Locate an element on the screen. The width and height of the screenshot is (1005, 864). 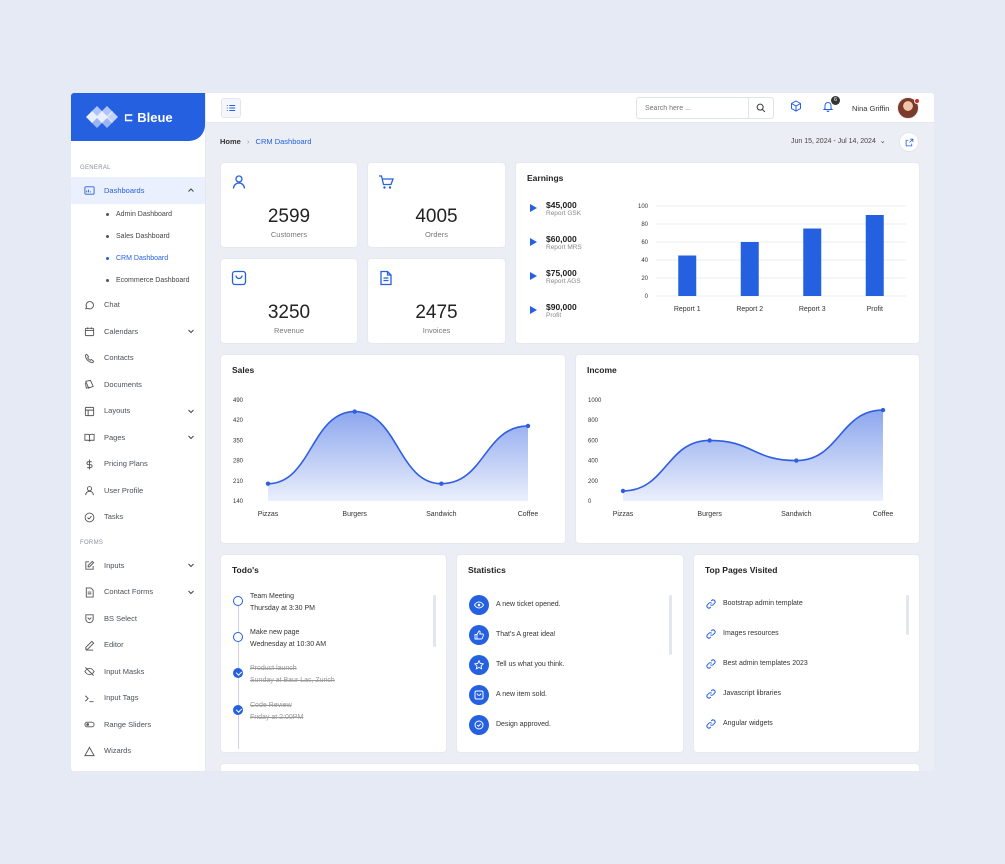
eye-off-icon is located at coordinates (89, 671).